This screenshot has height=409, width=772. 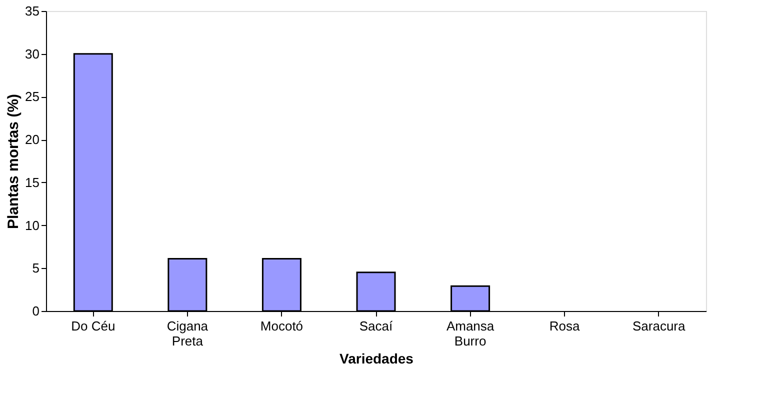 I want to click on x-tick-label: Cigana Preta, so click(x=187, y=333).